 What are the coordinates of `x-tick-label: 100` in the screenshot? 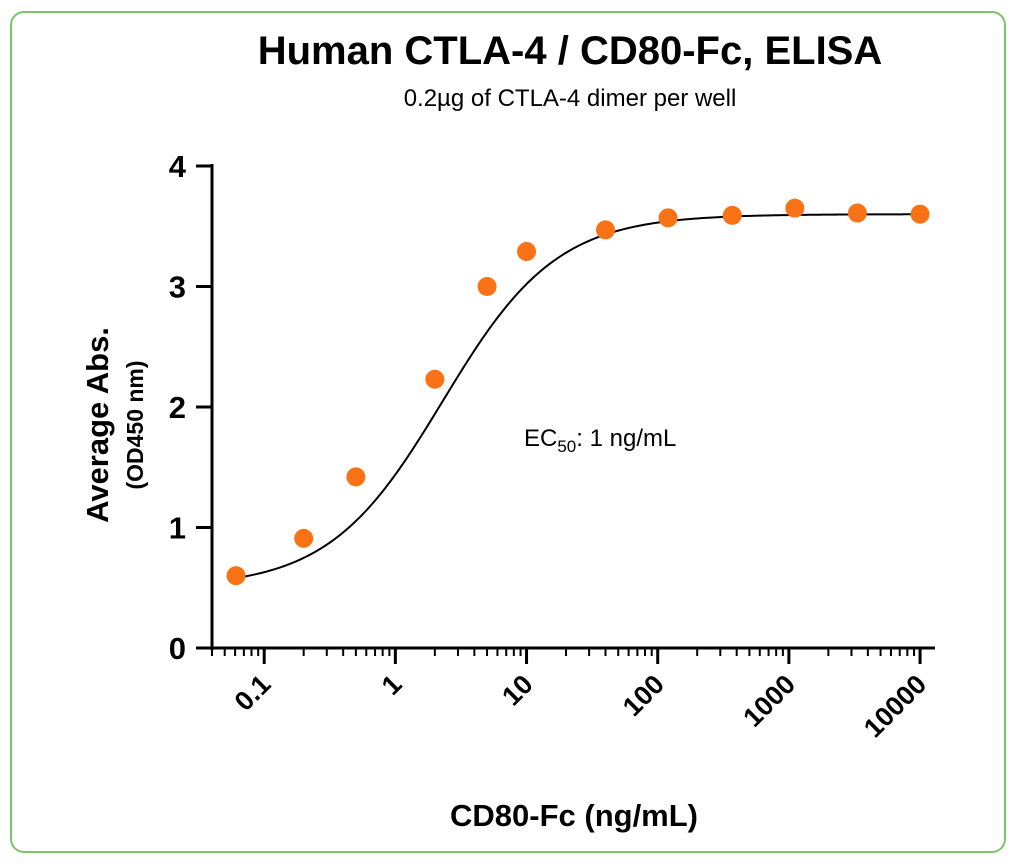 It's located at (643, 695).